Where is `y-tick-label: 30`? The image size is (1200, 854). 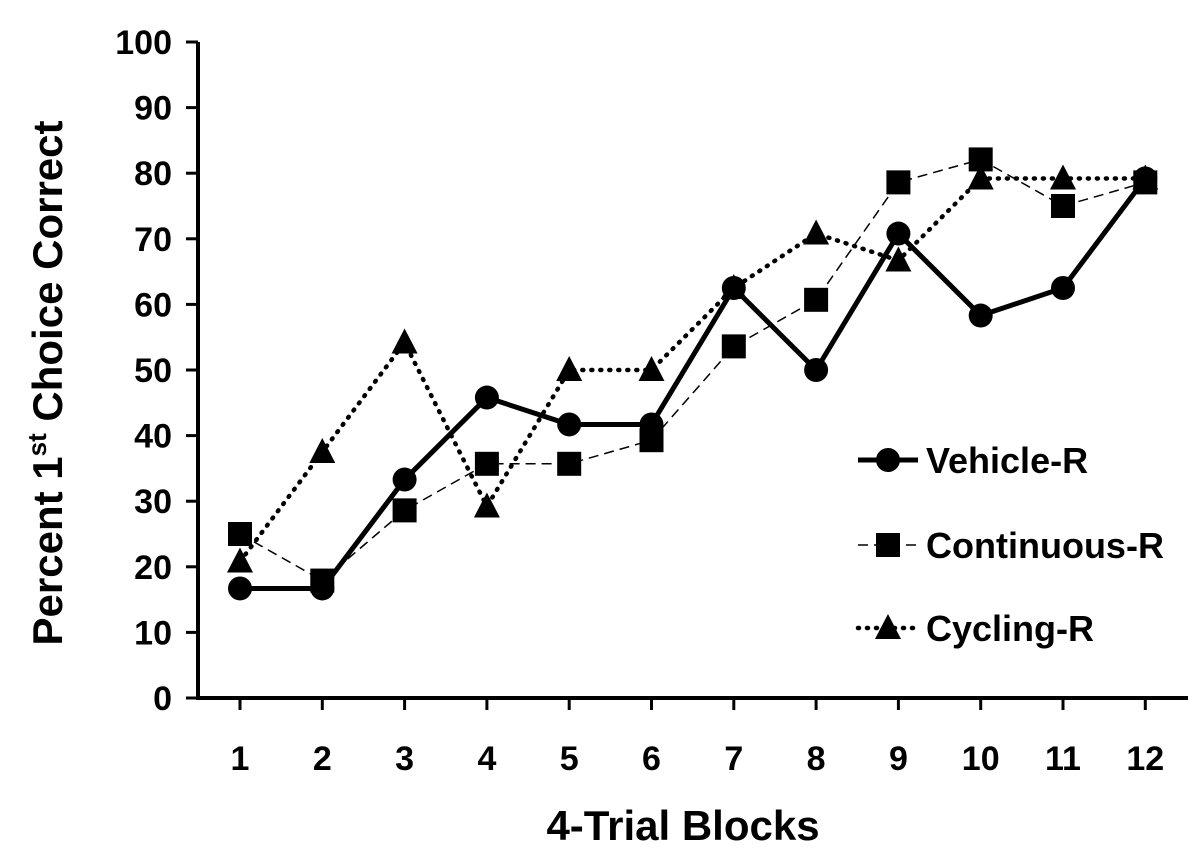
y-tick-label: 30 is located at coordinates (153, 502).